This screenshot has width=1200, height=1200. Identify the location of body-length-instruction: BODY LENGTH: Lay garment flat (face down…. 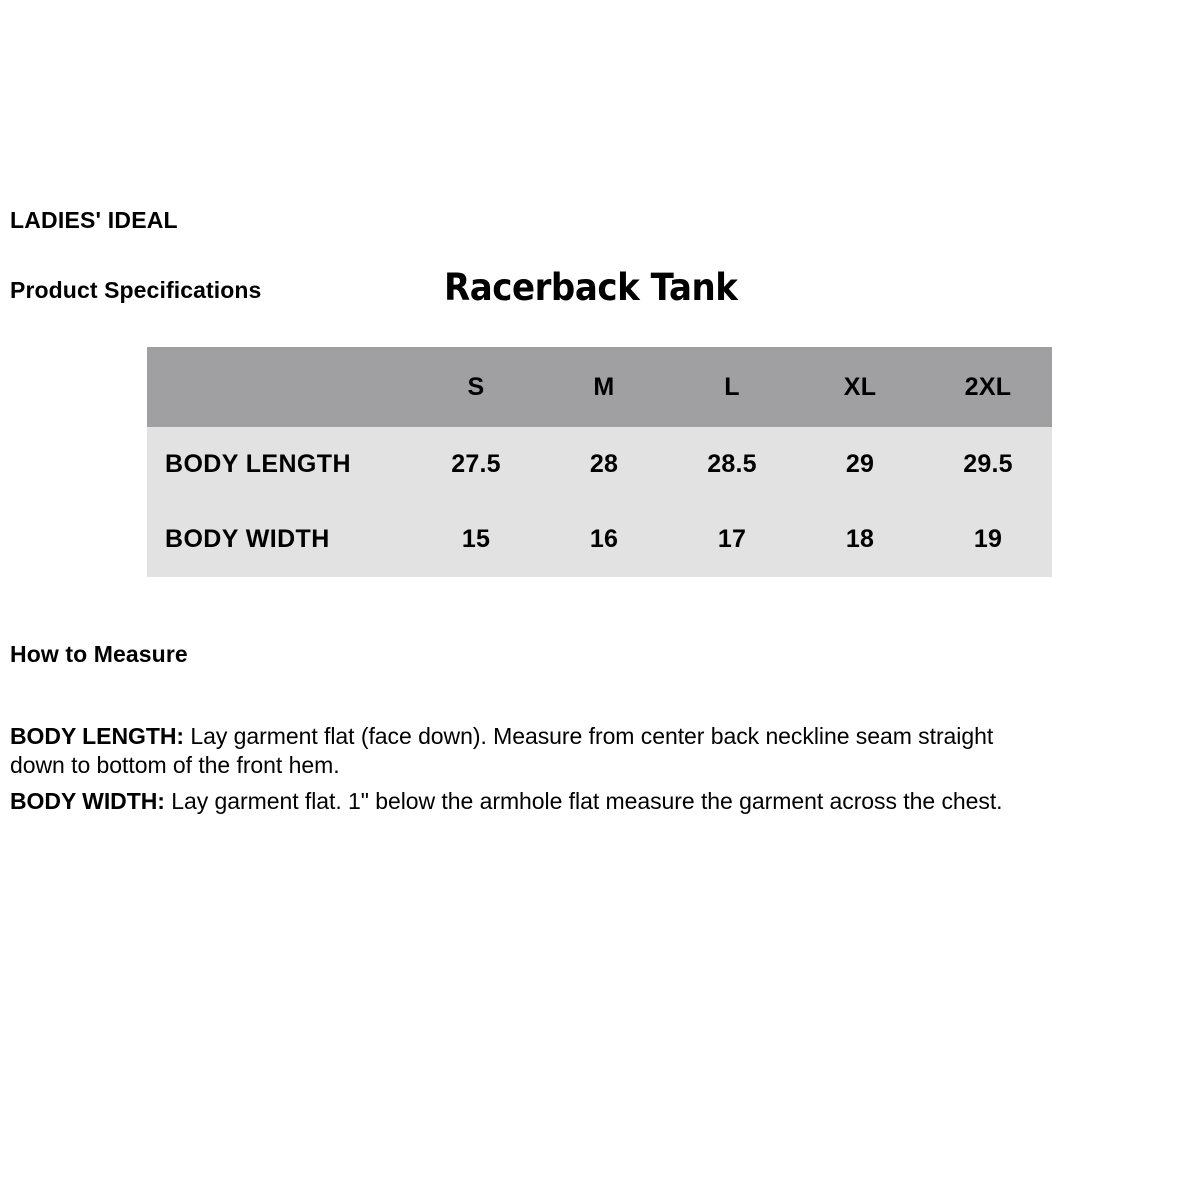
(602, 751).